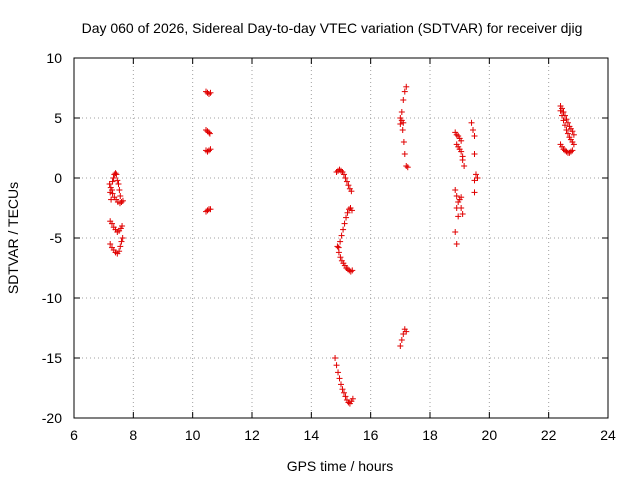 The height and width of the screenshot is (480, 640). I want to click on y-tick-label: 0, so click(58, 178).